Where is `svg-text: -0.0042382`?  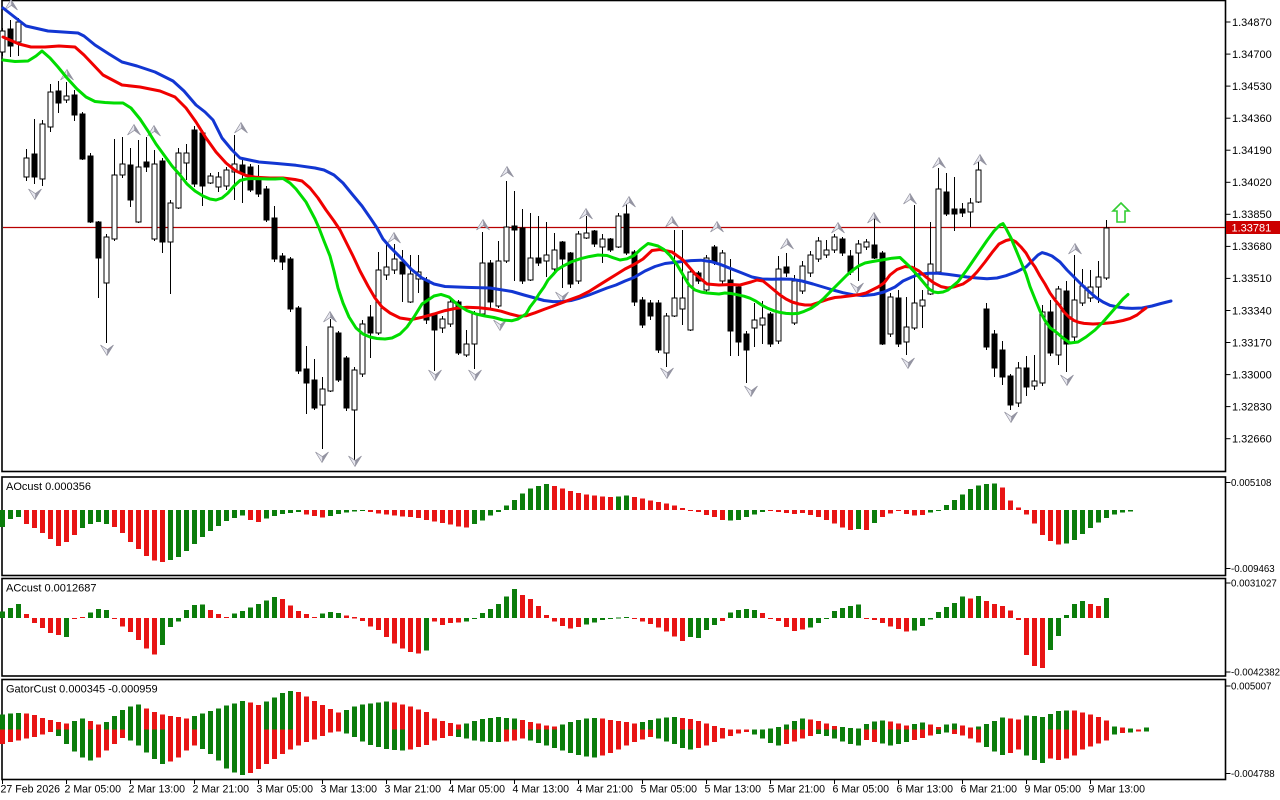 svg-text: -0.0042382 is located at coordinates (1255, 673).